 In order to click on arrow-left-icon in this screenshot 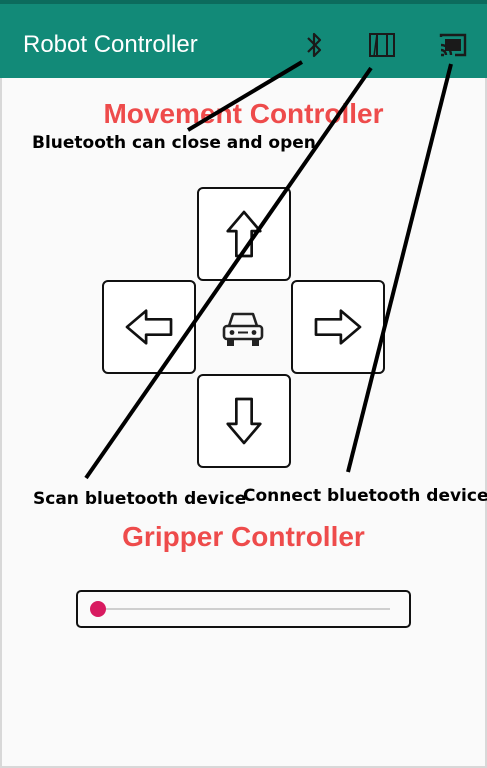, I will do `click(149, 327)`.